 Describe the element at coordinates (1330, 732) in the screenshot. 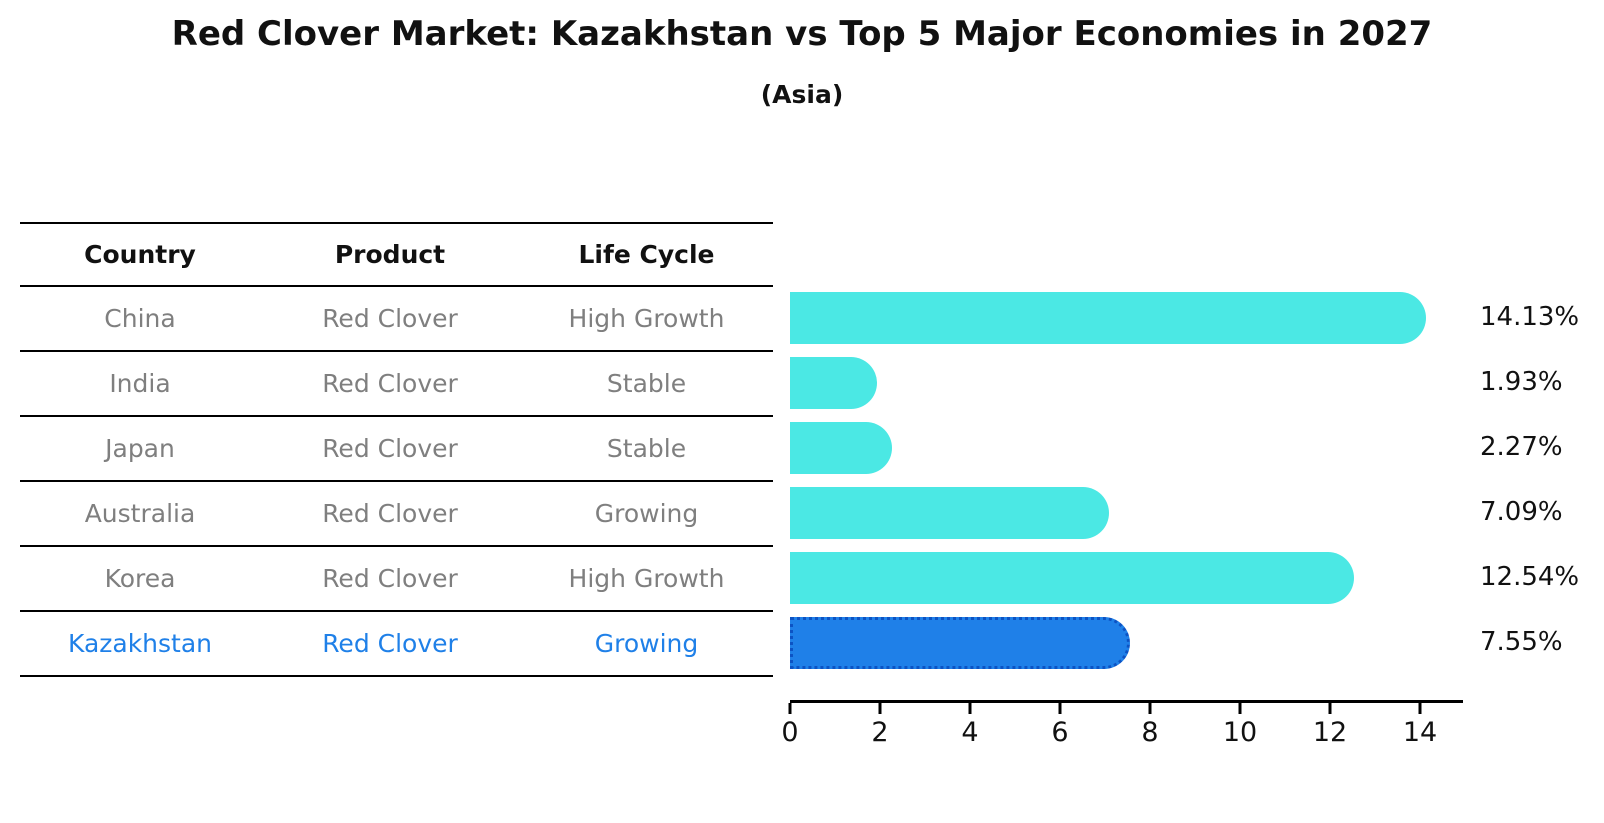

I see `x-tick-label: 12` at that location.